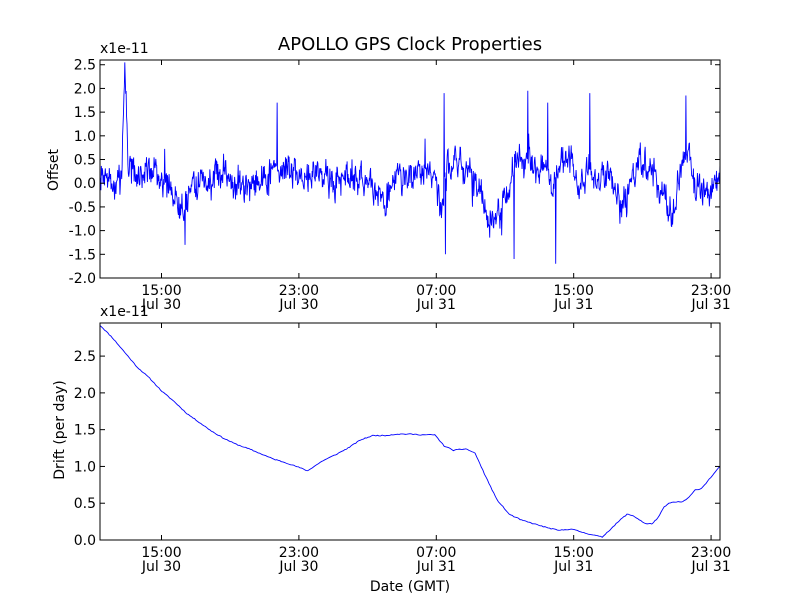 The image size is (800, 600). What do you see at coordinates (82, 232) in the screenshot?
I see `offset-y-tick-label: -1.0` at bounding box center [82, 232].